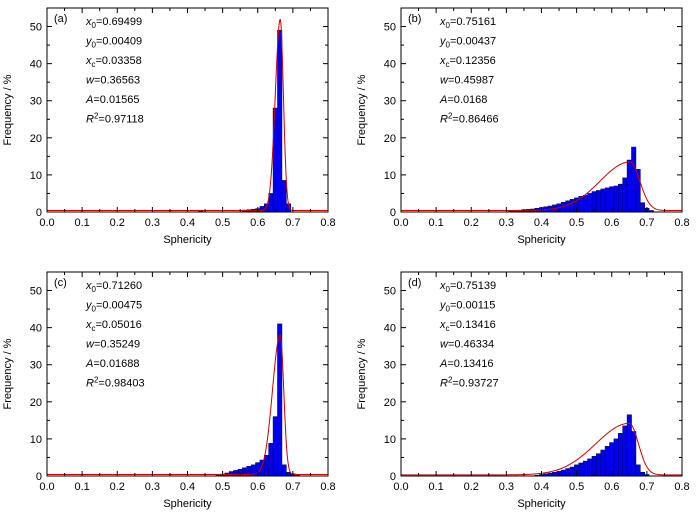 This screenshot has width=700, height=515. Describe the element at coordinates (60, 283) in the screenshot. I see `panel-label: (c)` at that location.